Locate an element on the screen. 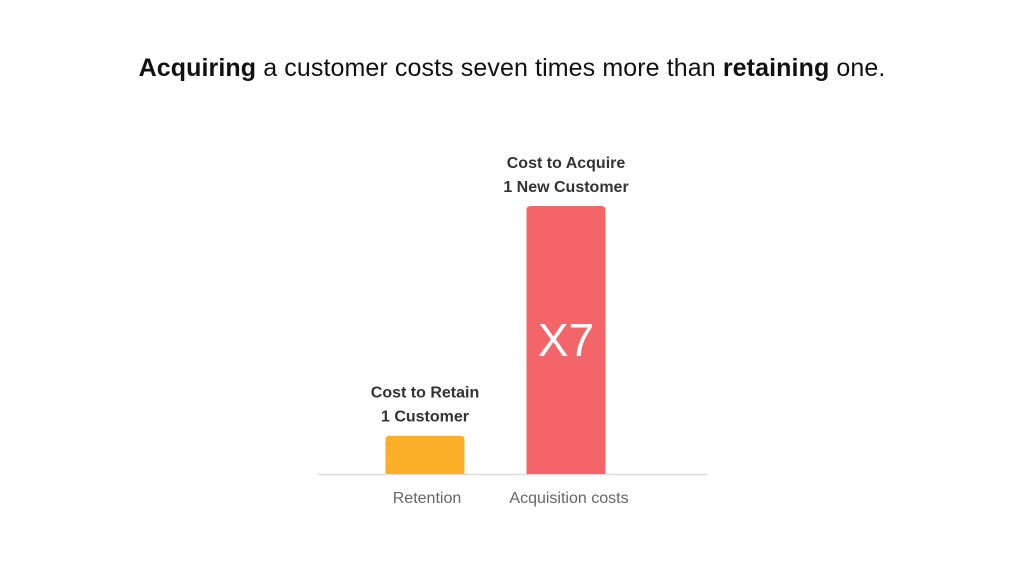 The image size is (1024, 576). bar-label-1-line-0: Cost to Acquire is located at coordinates (566, 163).